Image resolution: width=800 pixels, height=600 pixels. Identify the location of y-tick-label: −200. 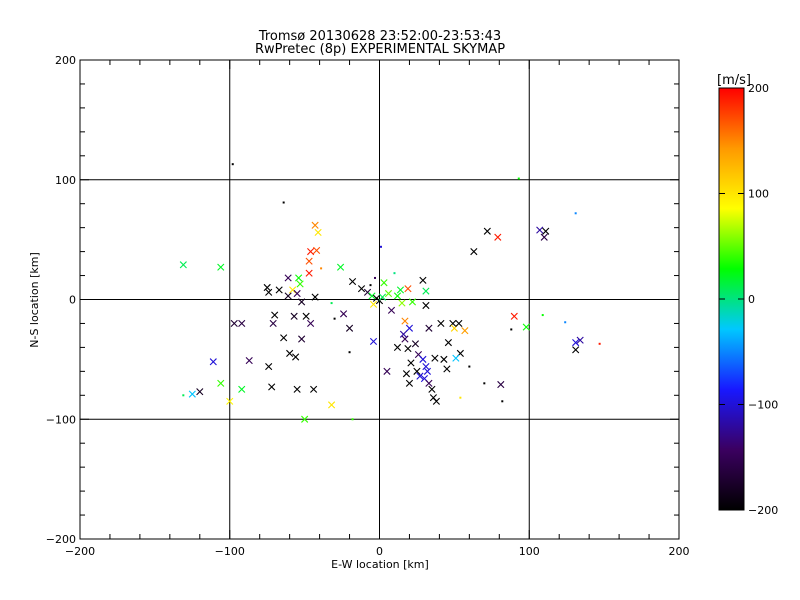
(61, 539).